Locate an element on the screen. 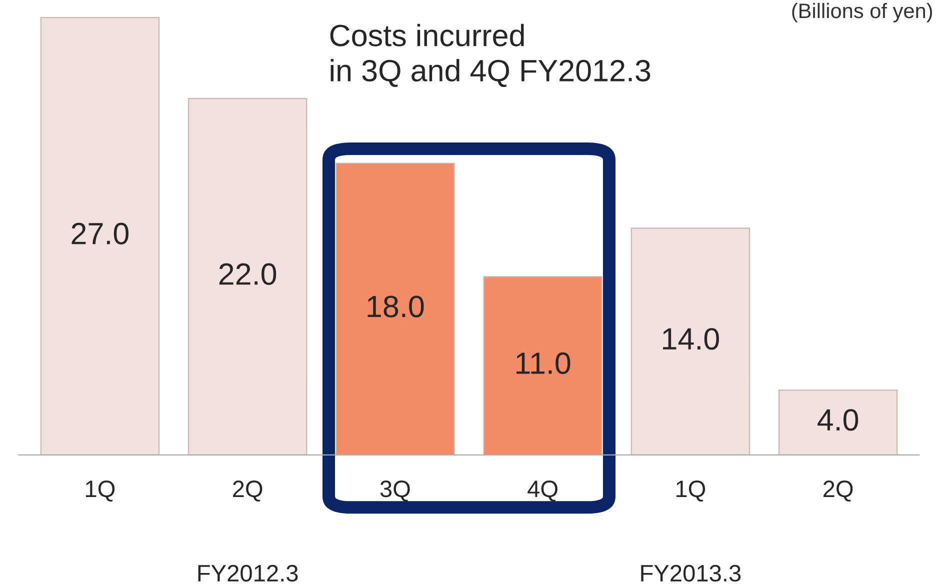 This screenshot has width=938, height=587. text: FY2013.3 is located at coordinates (691, 573).